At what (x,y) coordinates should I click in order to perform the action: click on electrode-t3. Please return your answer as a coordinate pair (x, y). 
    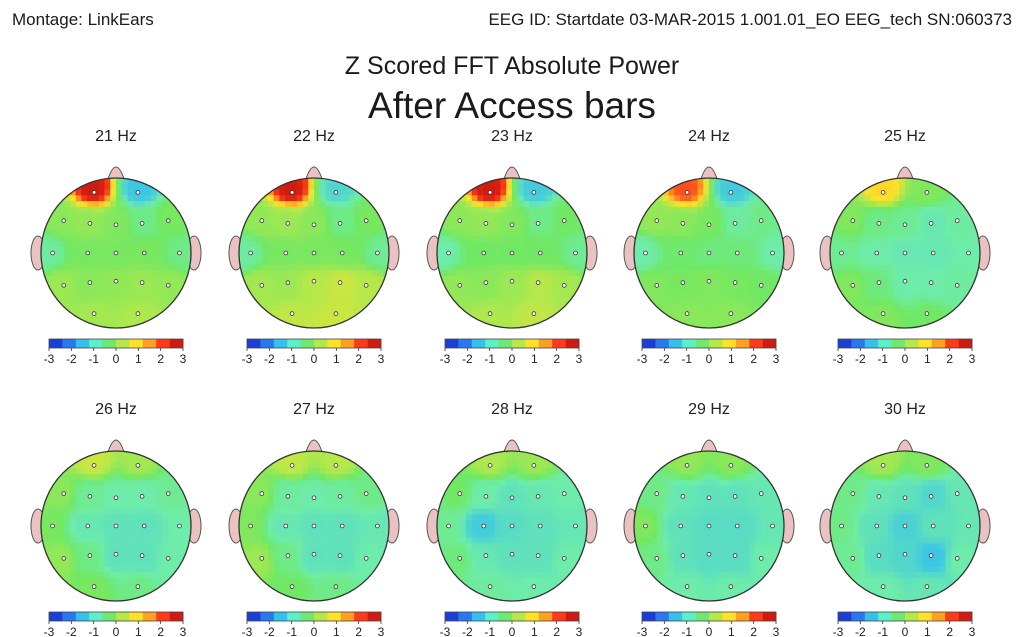
    Looking at the image, I should click on (841, 253).